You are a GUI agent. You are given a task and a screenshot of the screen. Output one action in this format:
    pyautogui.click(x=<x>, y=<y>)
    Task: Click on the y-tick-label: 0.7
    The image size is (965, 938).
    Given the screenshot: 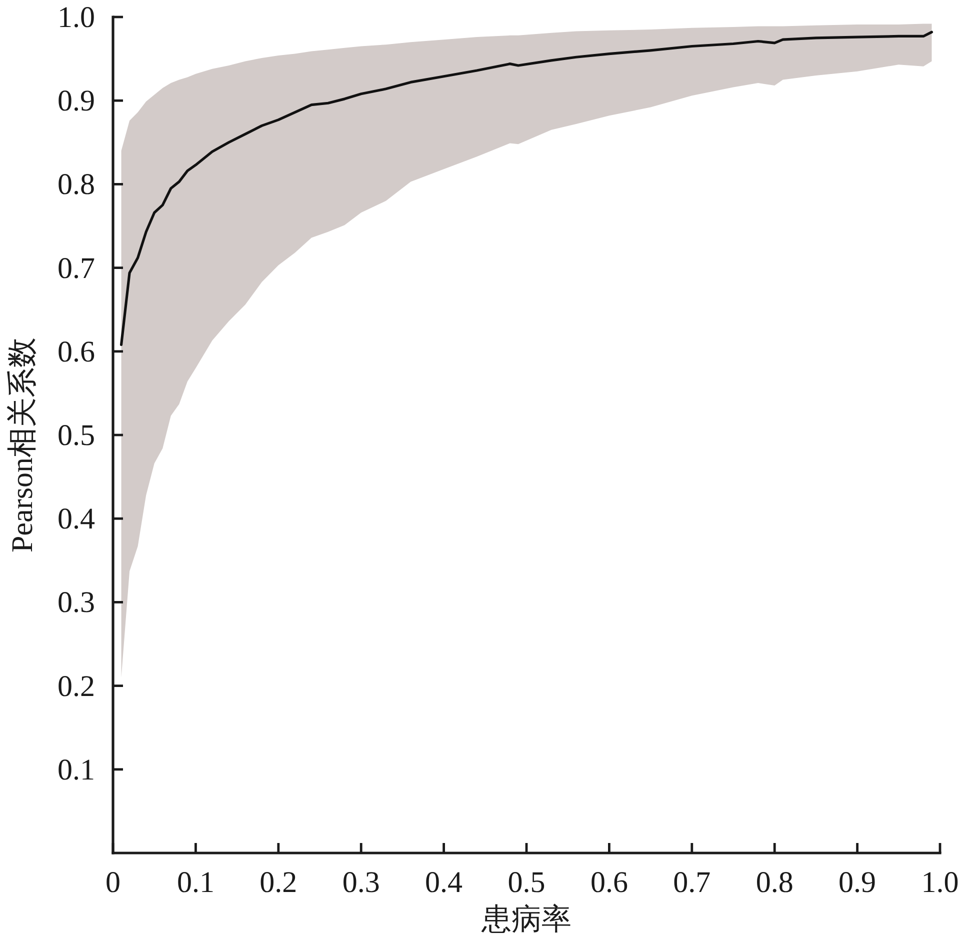 What is the action you would take?
    pyautogui.click(x=76, y=268)
    